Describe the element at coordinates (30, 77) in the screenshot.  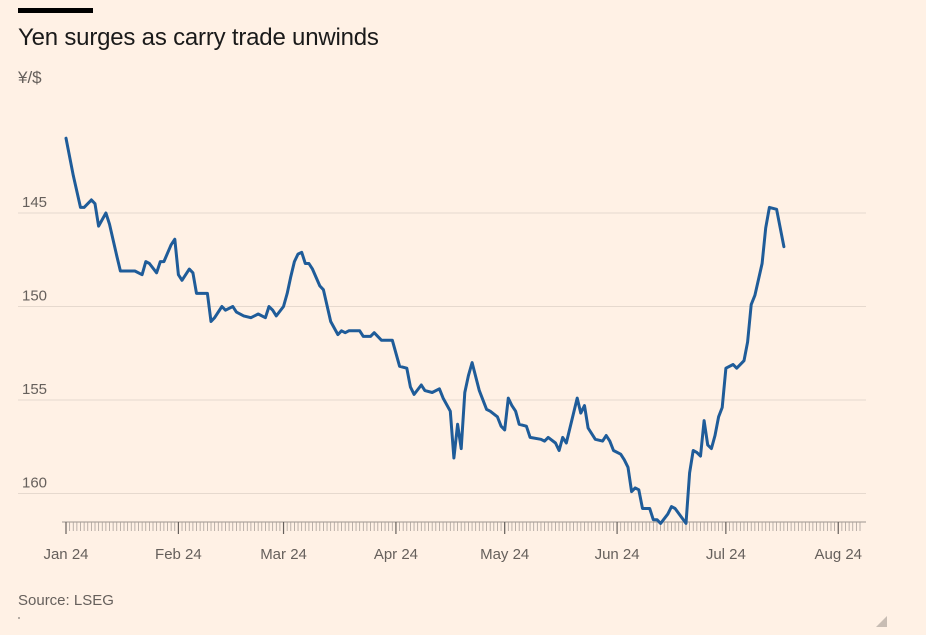
I see `y-axis-unit: ¥/$` at that location.